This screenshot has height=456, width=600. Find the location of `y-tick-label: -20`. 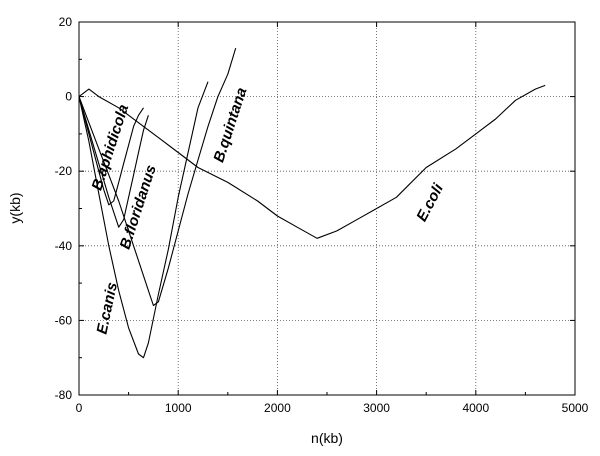

y-tick-label: -20 is located at coordinates (64, 171).